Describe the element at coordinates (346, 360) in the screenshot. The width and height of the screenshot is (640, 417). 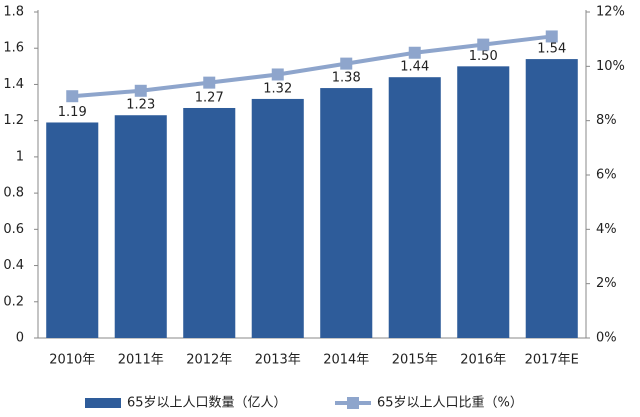
I see `x-tick-label: 2014年` at that location.